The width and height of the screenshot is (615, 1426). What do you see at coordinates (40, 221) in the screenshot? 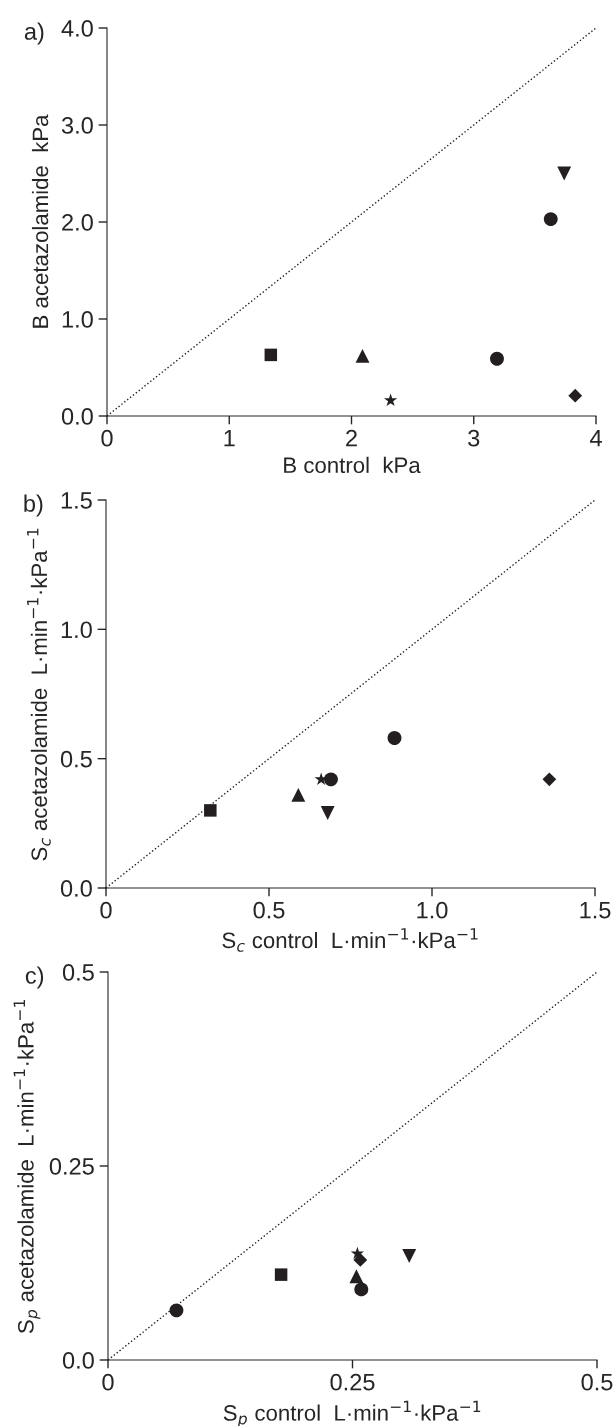
I see `y-axis-title: B acetazolamide kPa` at bounding box center [40, 221].